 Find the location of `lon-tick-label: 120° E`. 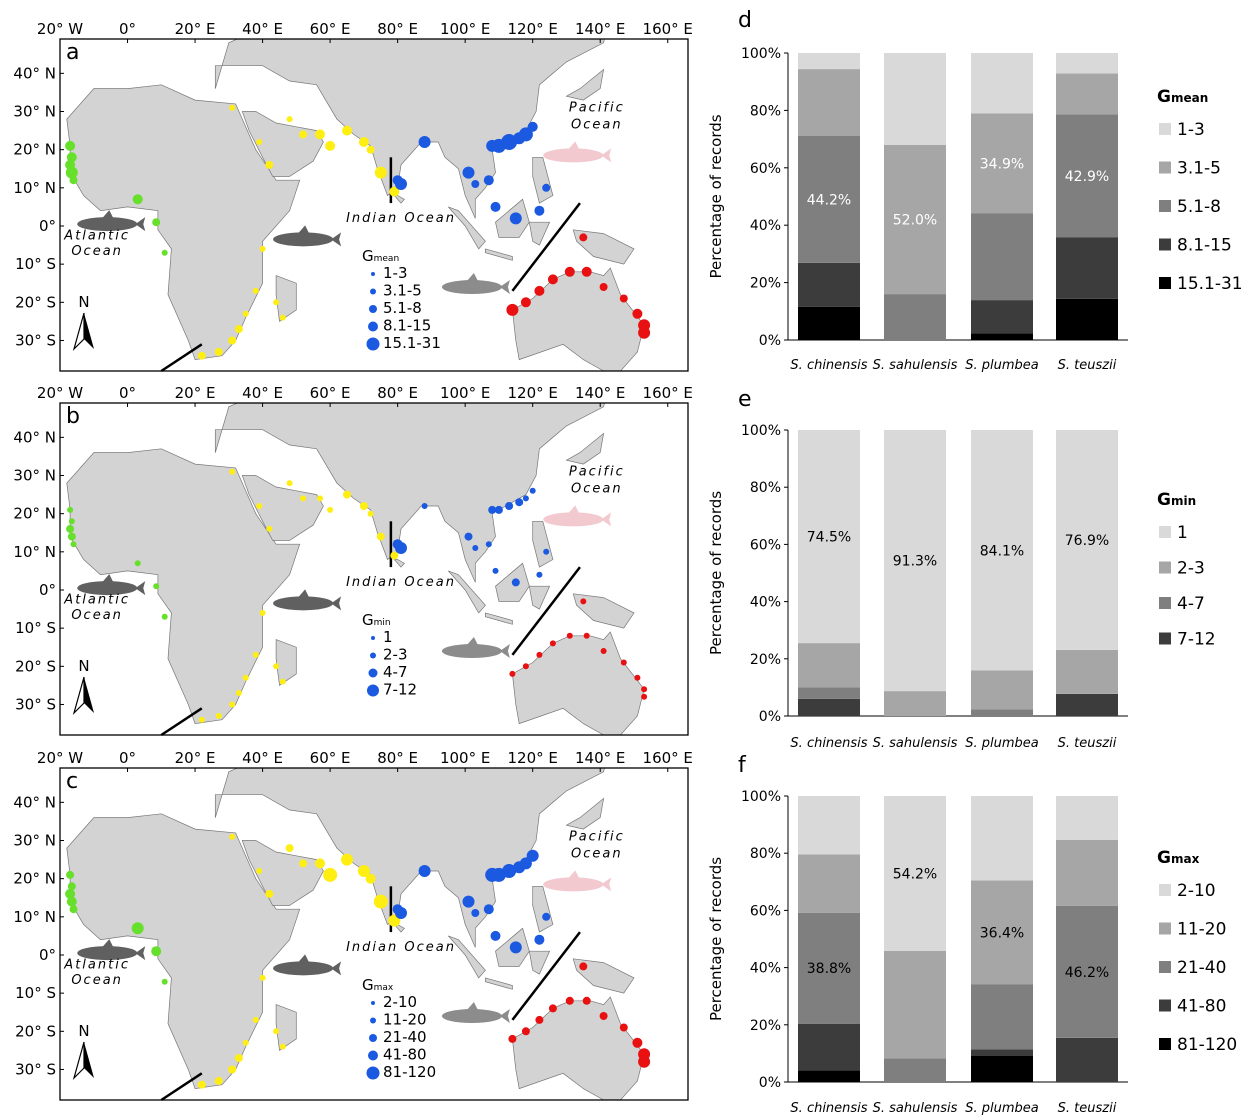

lon-tick-label: 120° E is located at coordinates (532, 29).